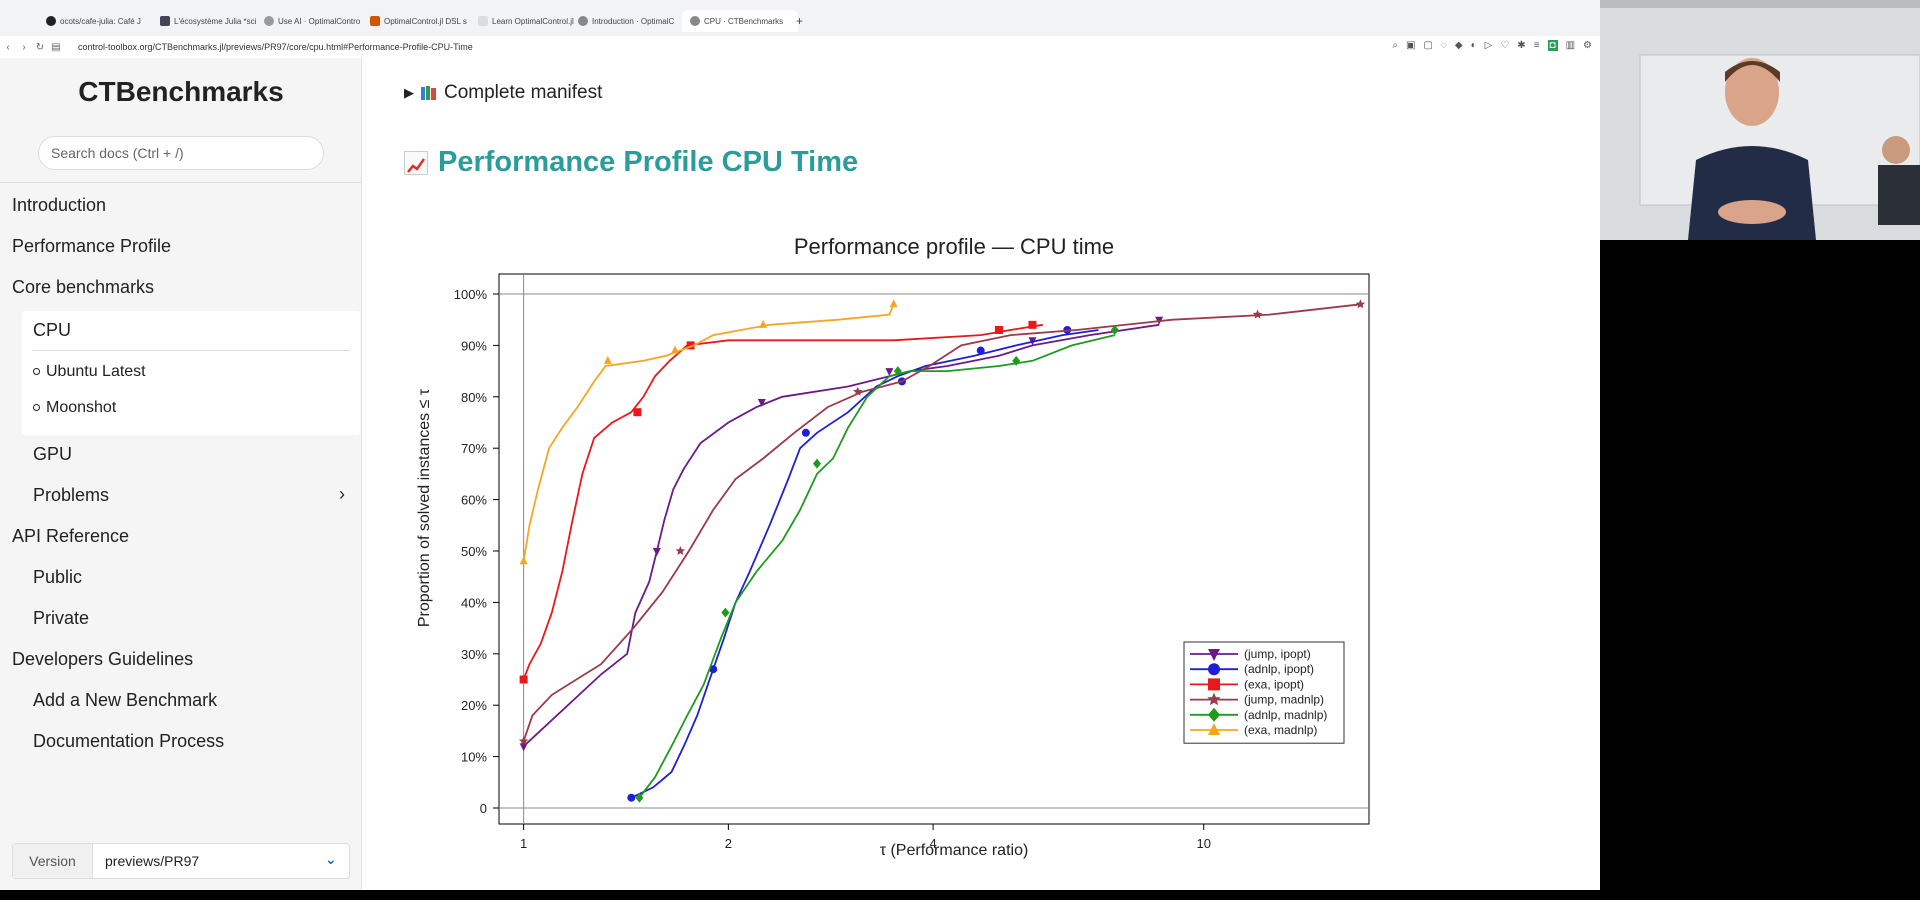 This screenshot has width=1920, height=900. What do you see at coordinates (61, 618) in the screenshot?
I see `sidebar-item-private: Private` at bounding box center [61, 618].